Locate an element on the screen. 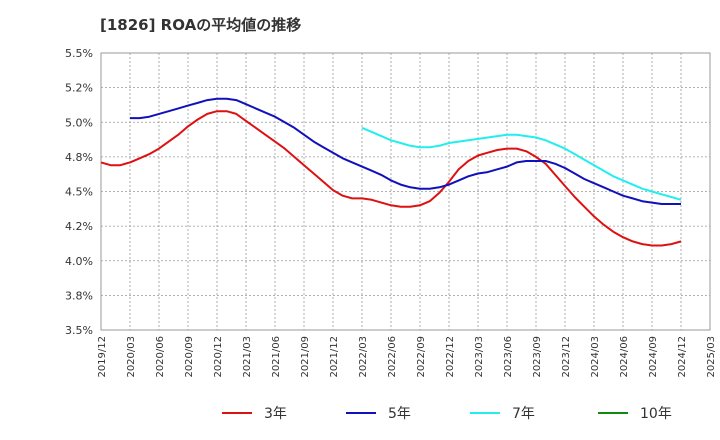 Image resolution: width=720 pixels, height=440 pixels. legend-label: 7年 is located at coordinates (523, 414).